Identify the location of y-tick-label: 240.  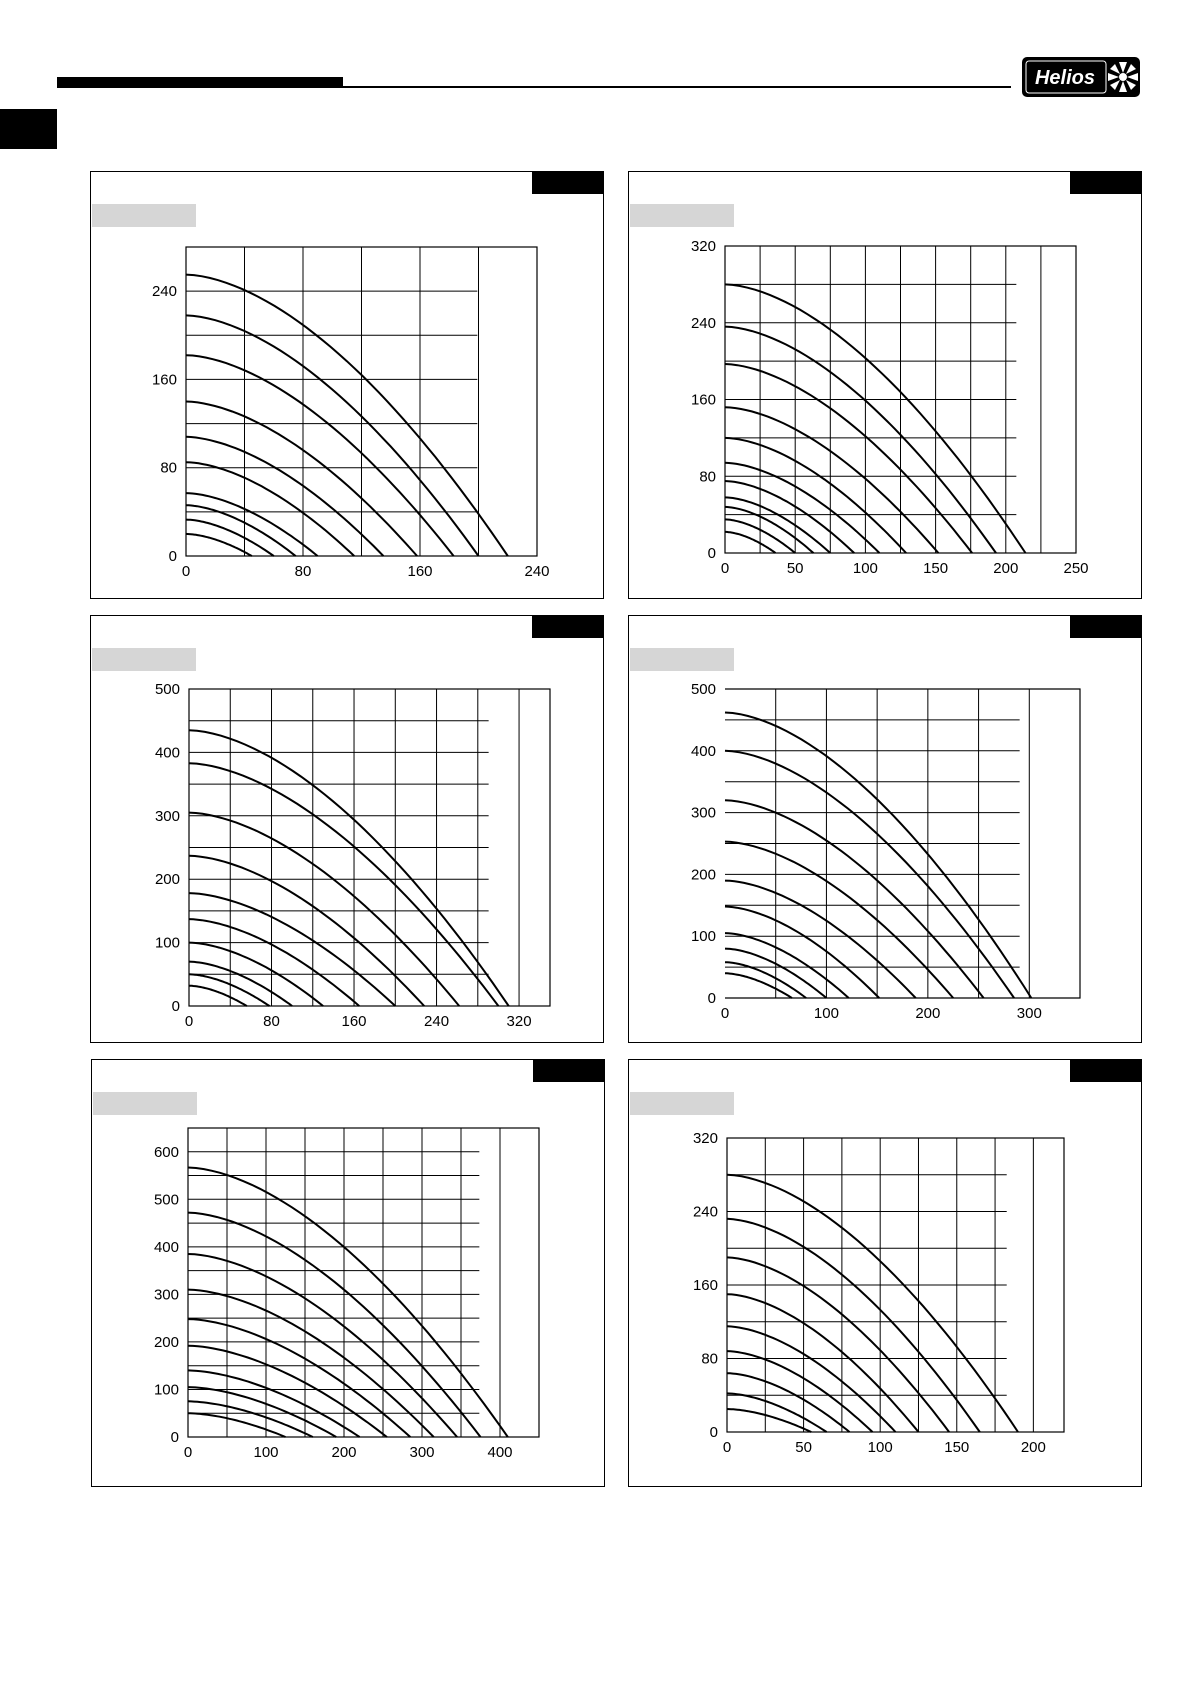
(164, 291).